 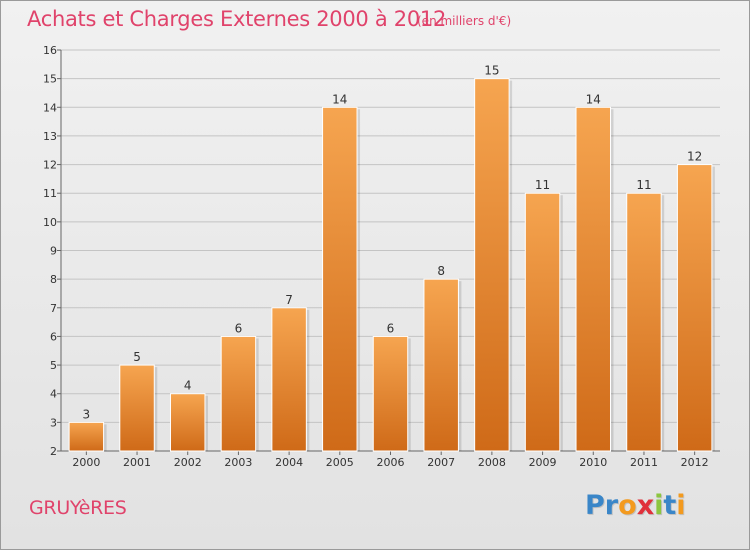 What do you see at coordinates (137, 462) in the screenshot?
I see `x-tick-label: 2001` at bounding box center [137, 462].